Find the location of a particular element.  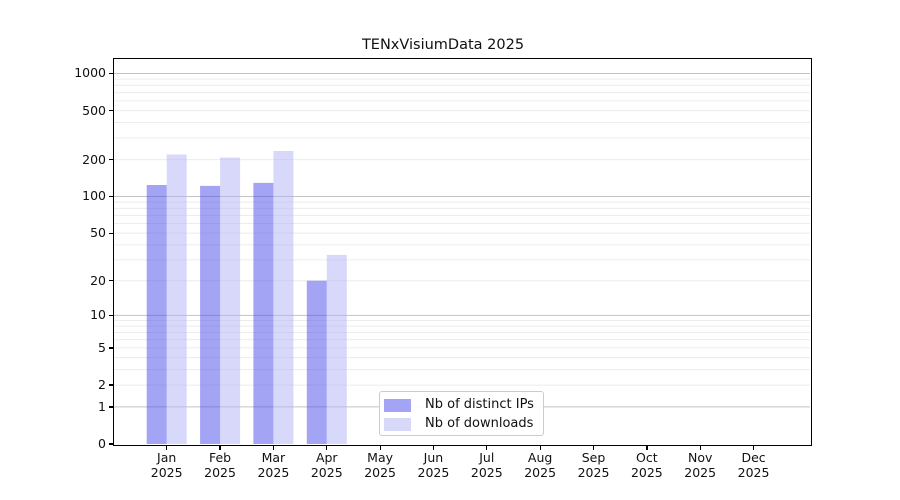

y-axis-tick-label: 500 is located at coordinates (94, 110).